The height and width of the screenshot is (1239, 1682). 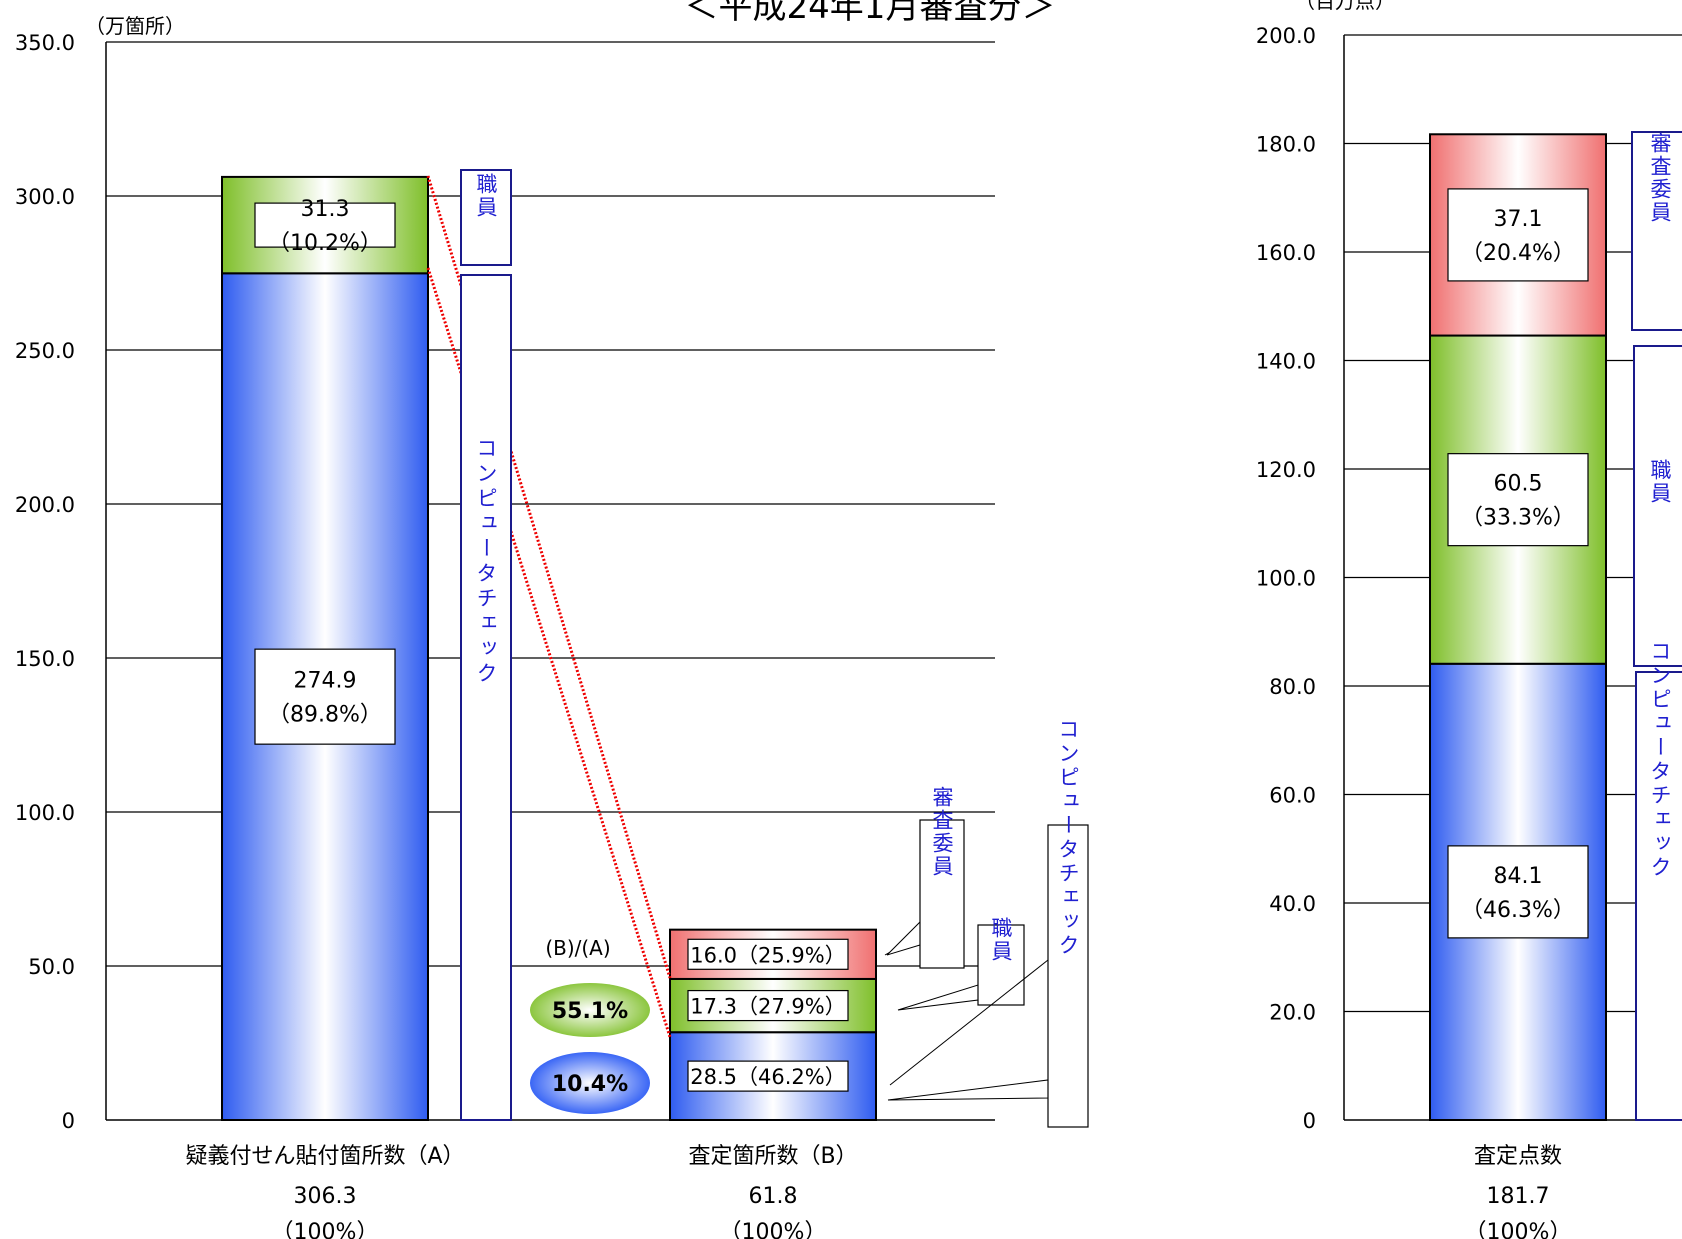 I want to click on data-label: （10.2%）, so click(x=325, y=243).